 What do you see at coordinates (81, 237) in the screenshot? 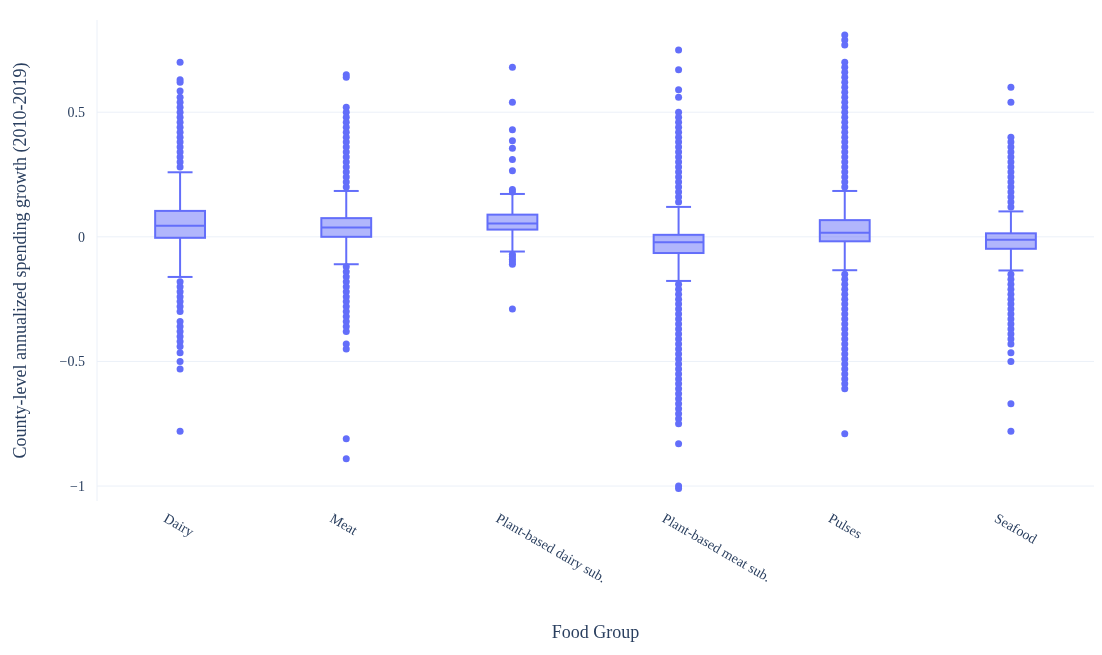
I see `y-tick-label: 0` at bounding box center [81, 237].